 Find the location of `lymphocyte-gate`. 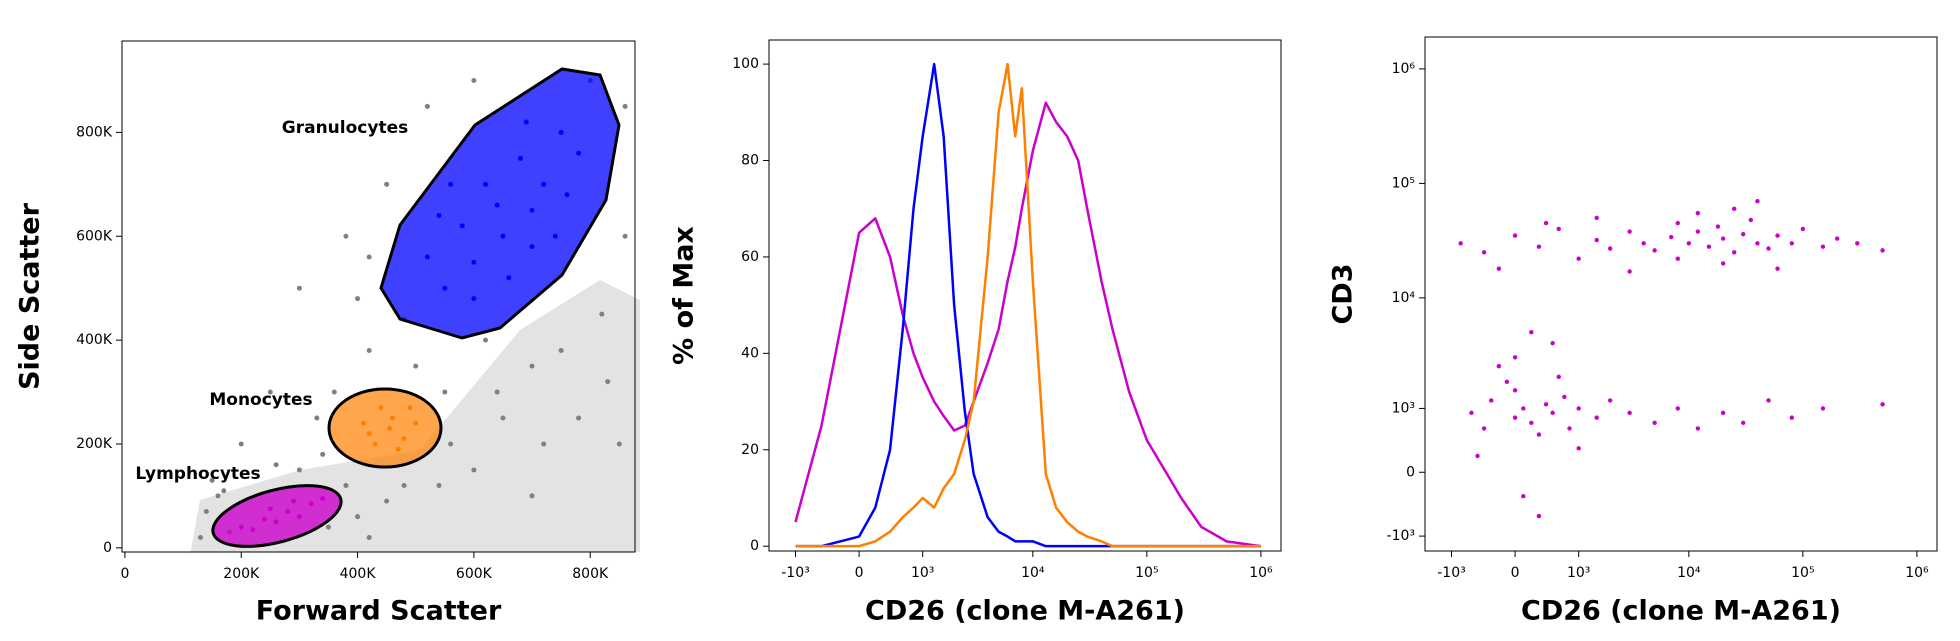

lymphocyte-gate is located at coordinates (277, 516).